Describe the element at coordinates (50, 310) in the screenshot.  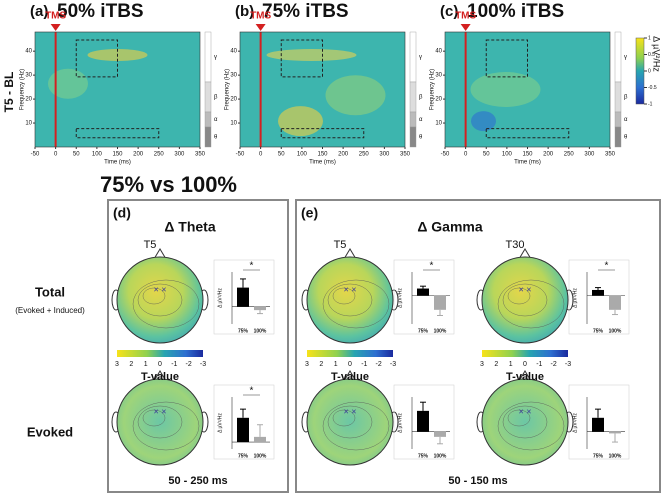
I see `row-sublabel: (Evoked + Induced)` at that location.